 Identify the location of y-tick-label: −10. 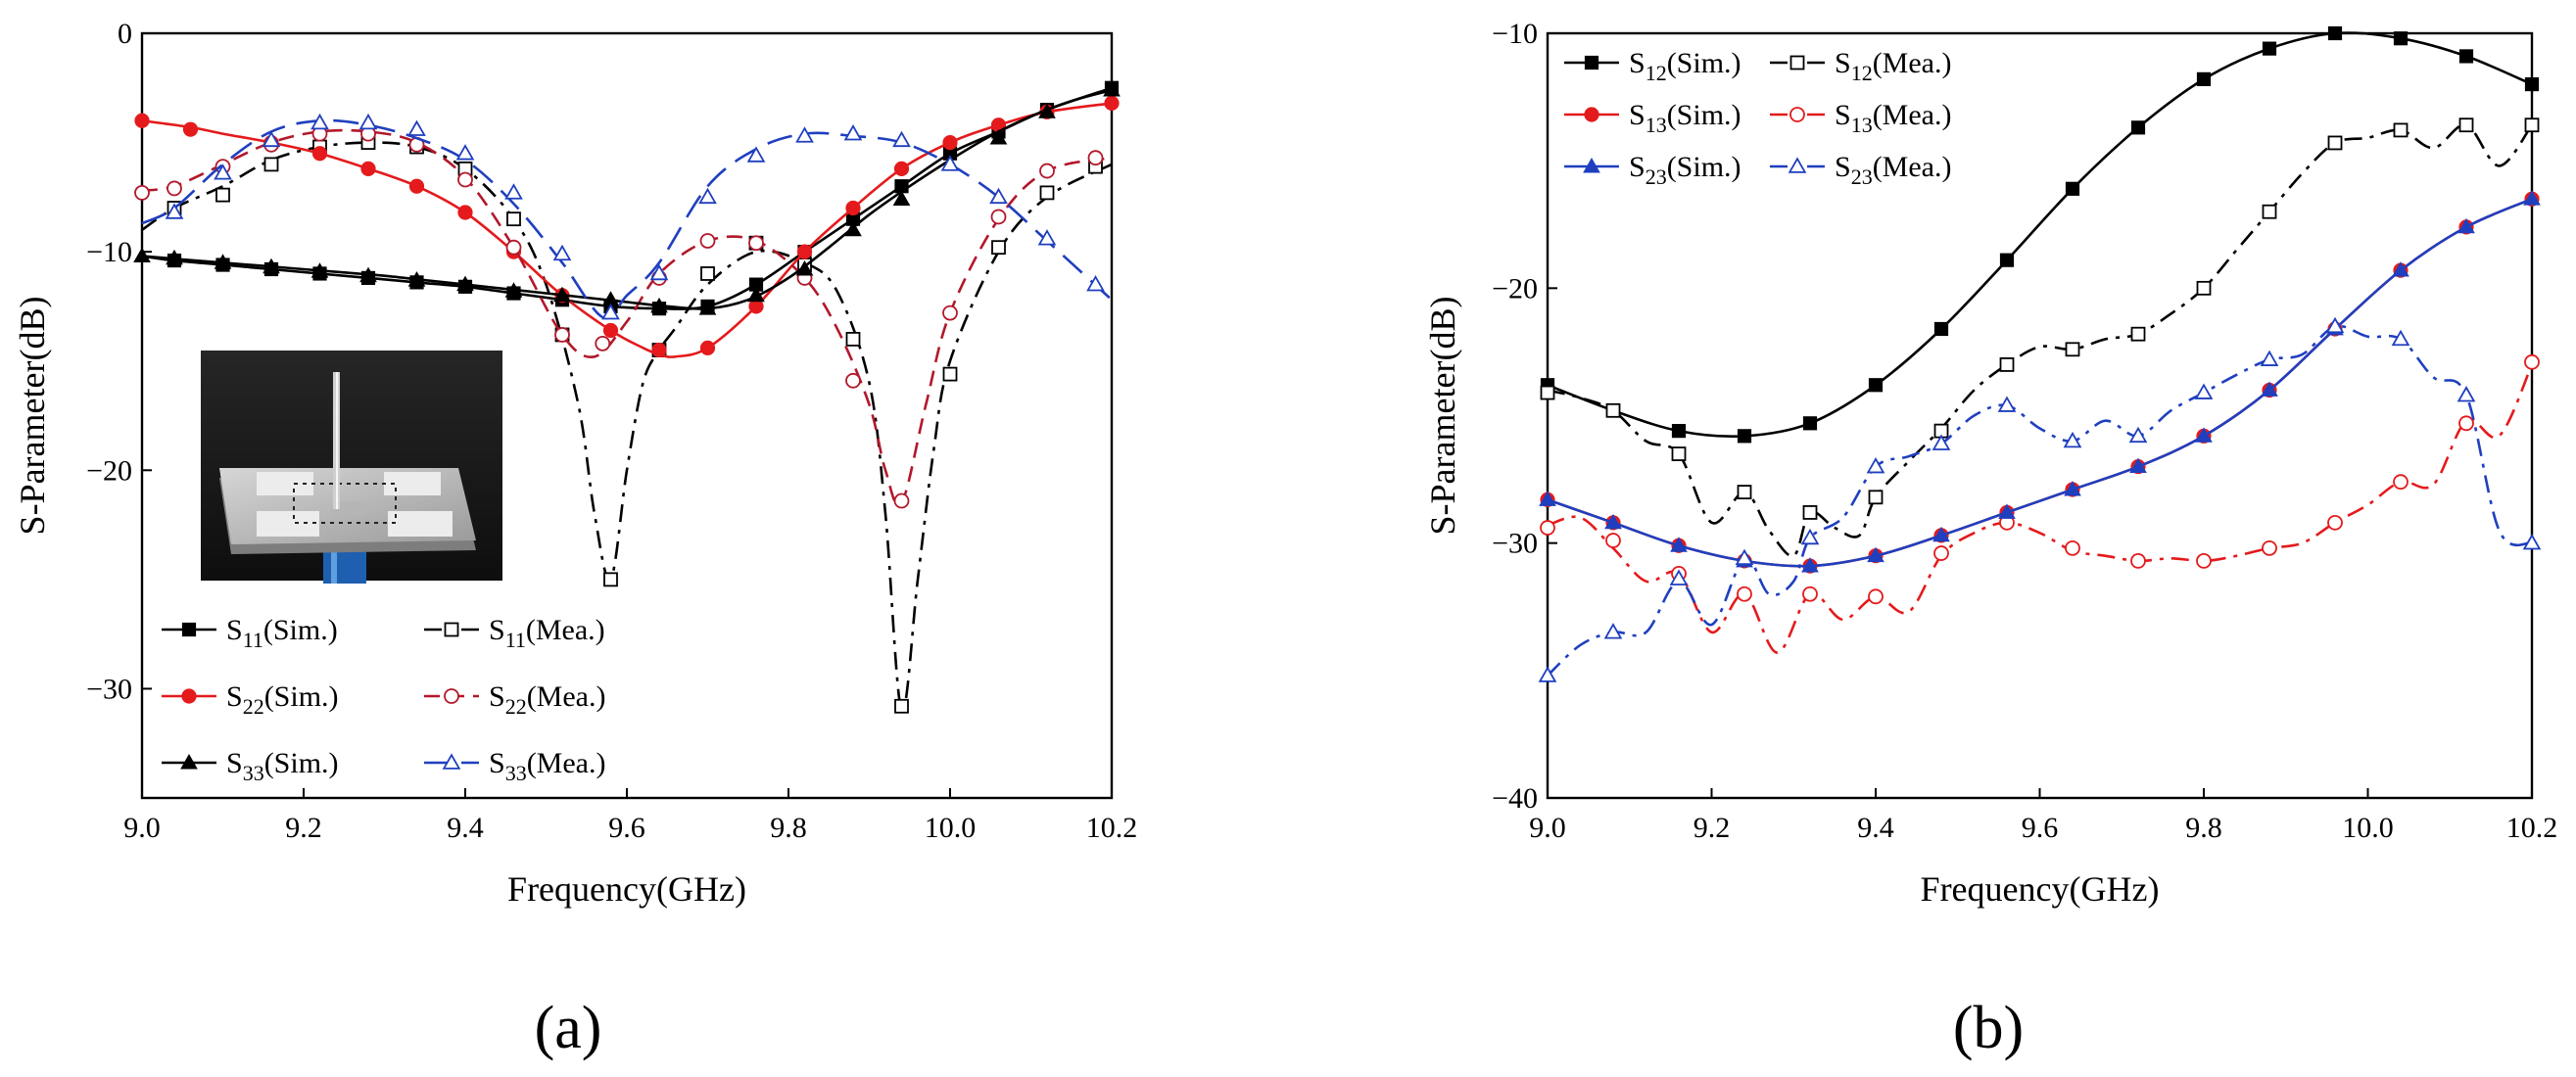
(1515, 34).